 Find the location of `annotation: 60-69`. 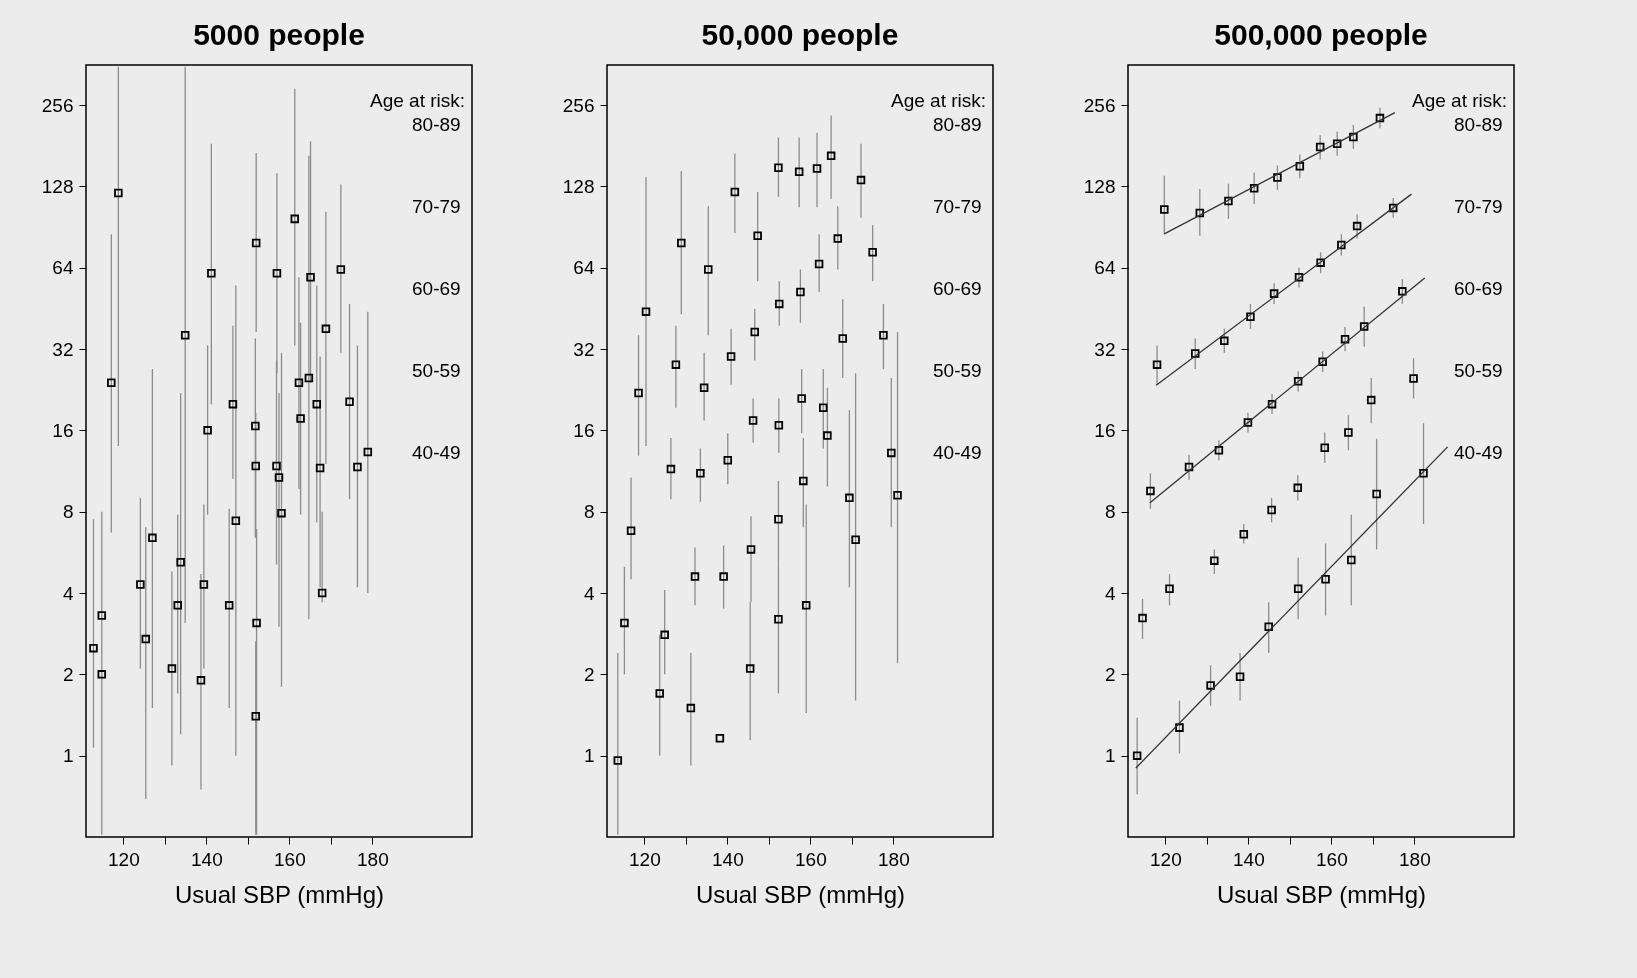

annotation: 60-69 is located at coordinates (436, 288).